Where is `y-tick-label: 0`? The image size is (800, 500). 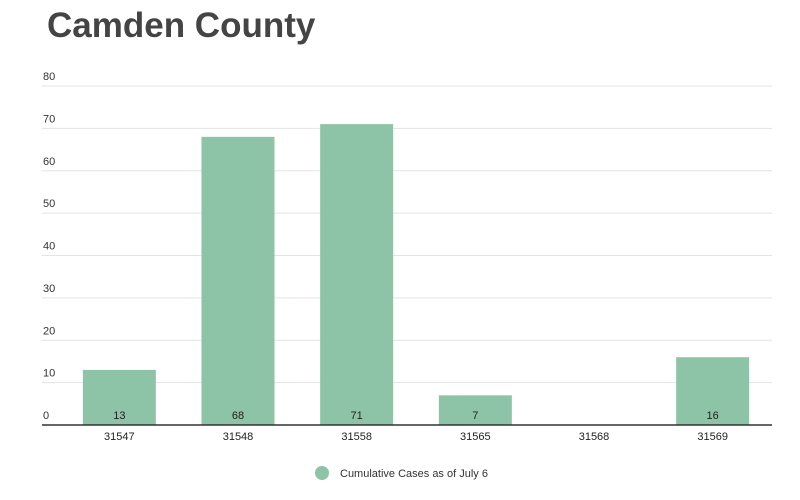
y-tick-label: 0 is located at coordinates (46, 416).